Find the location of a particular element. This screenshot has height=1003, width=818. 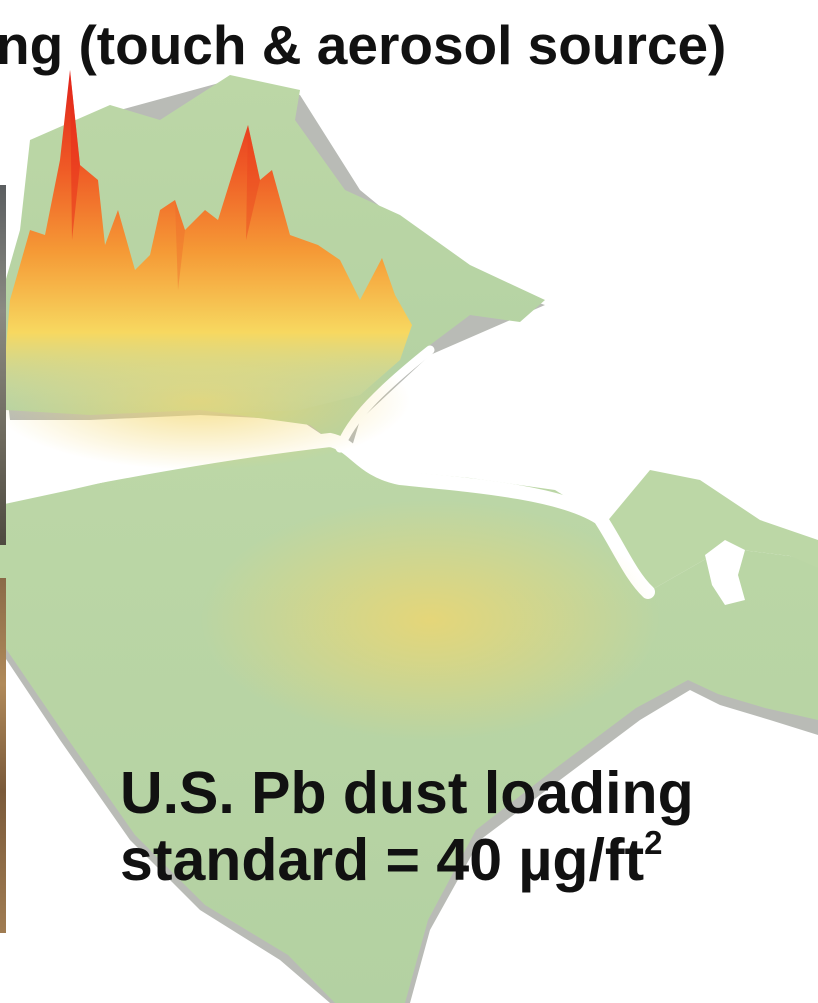

slide-title: ng (touch & aerosol source) is located at coordinates (409, 45).